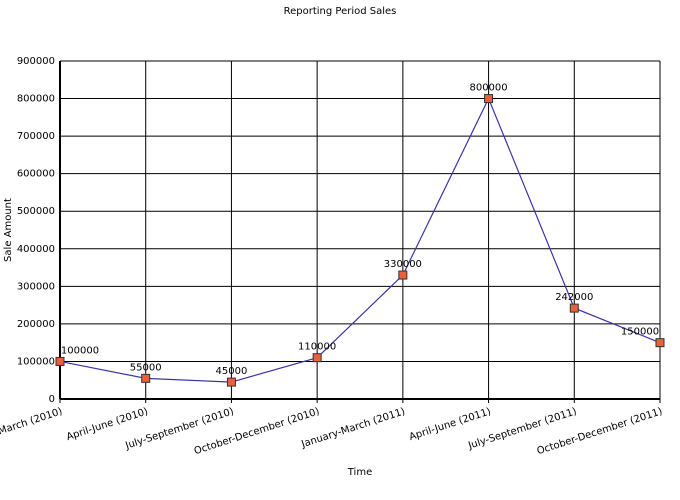 The image size is (680, 500). What do you see at coordinates (36, 361) in the screenshot?
I see `y-tick-label: 100000` at bounding box center [36, 361].